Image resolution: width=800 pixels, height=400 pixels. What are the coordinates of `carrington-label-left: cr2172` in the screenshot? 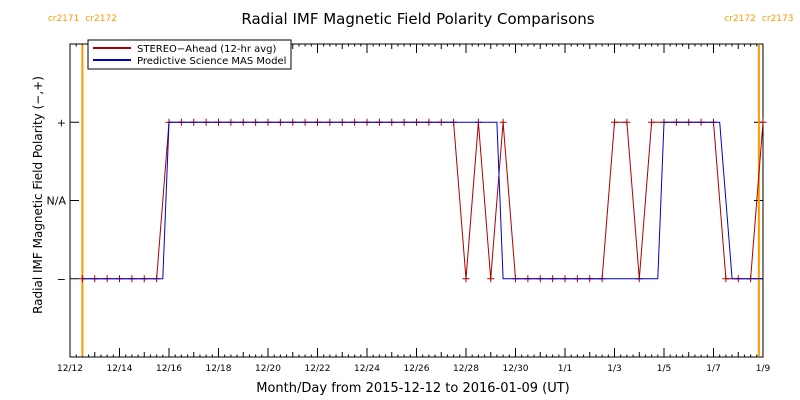 It's located at (740, 19).